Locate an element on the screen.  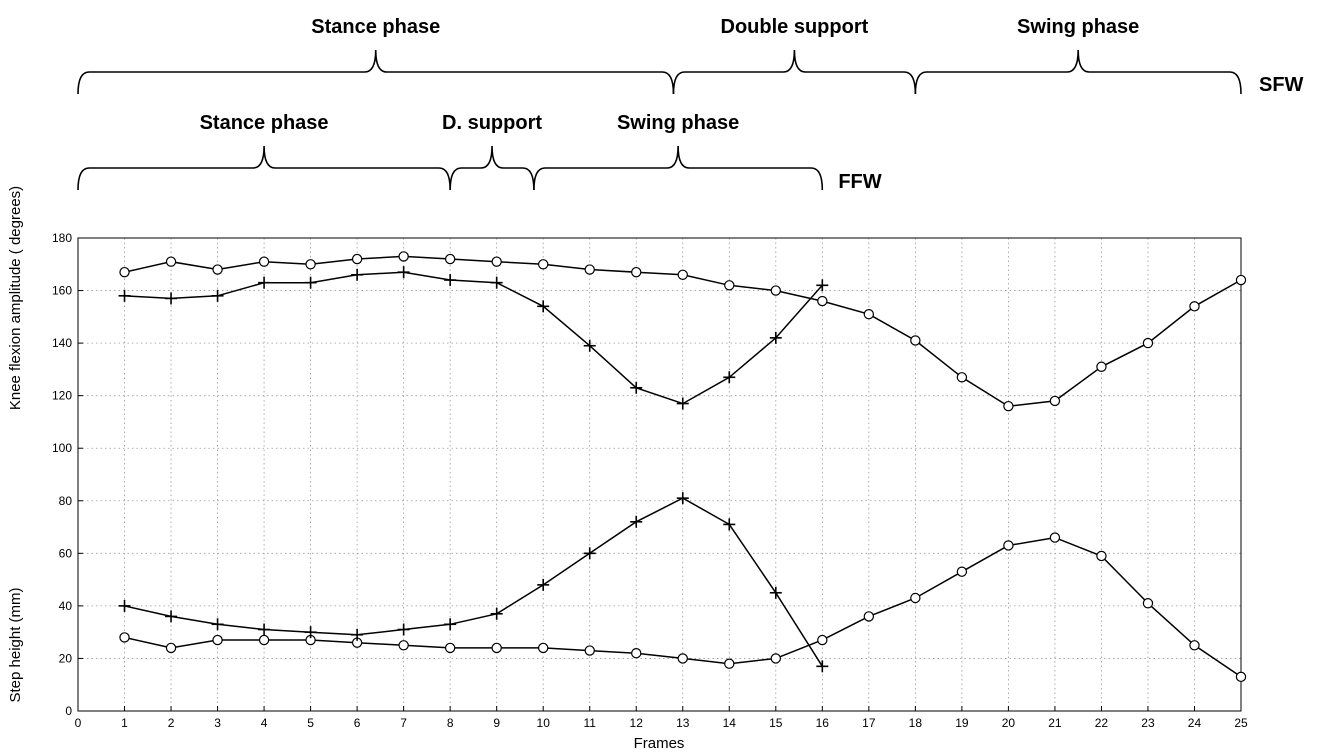
phase-label-ffw: Swing phase is located at coordinates (678, 123).